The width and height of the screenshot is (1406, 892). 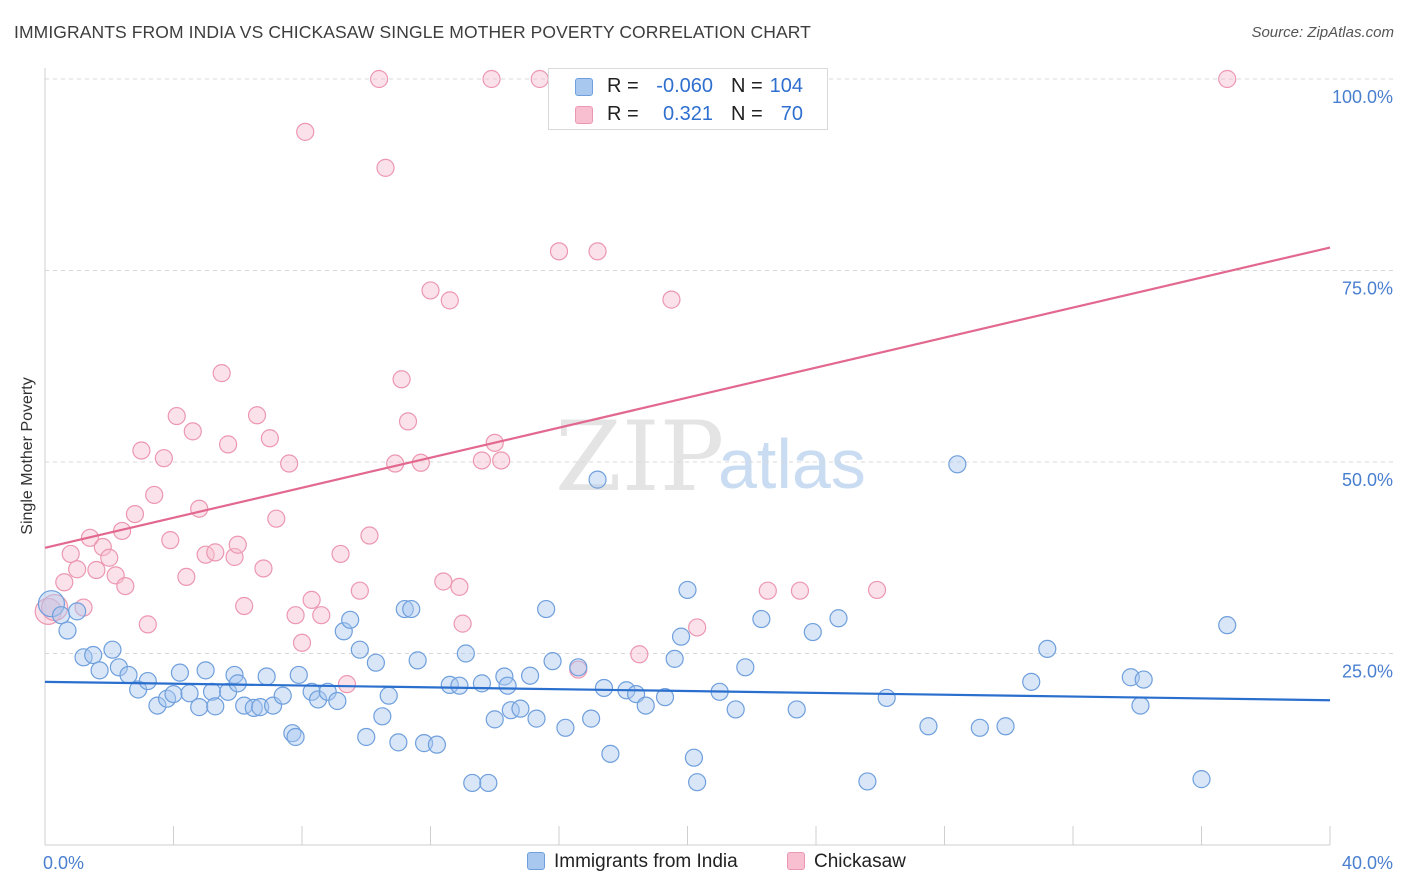 I want to click on legend-row-chickasaw: R = 0.321 N = 70, so click(x=688, y=114).